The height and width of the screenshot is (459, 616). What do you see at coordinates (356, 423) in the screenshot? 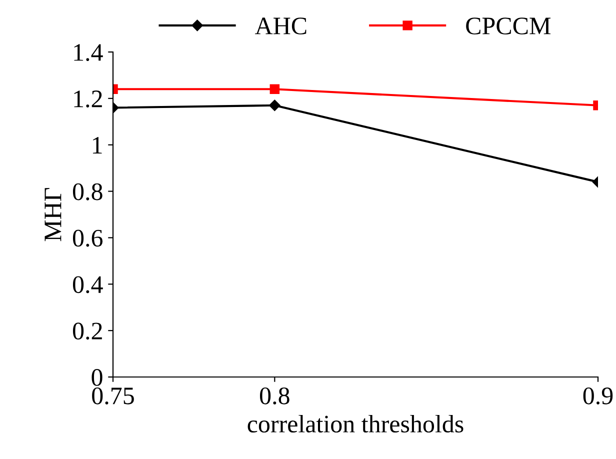
I see `x-axis-title: correlation thresholds` at bounding box center [356, 423].